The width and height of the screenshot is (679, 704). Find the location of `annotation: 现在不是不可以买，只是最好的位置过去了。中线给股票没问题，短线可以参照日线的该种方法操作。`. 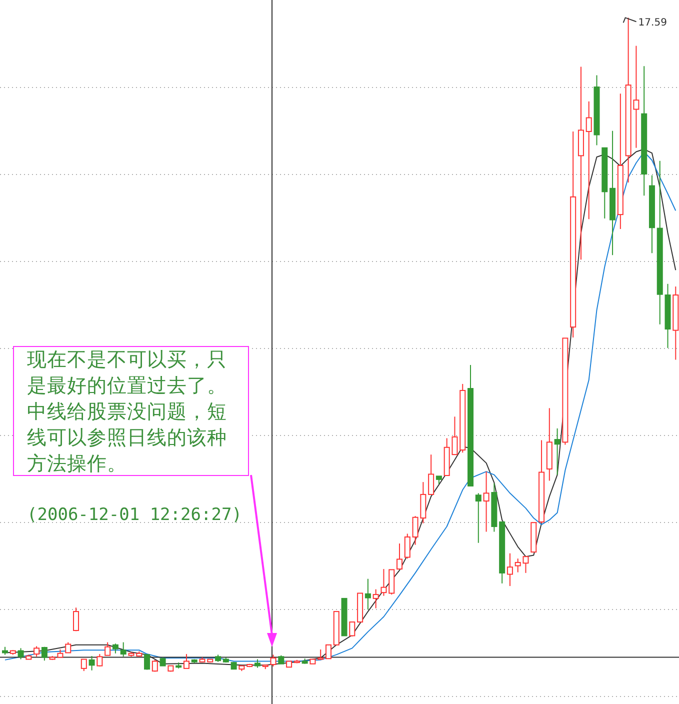

annotation: 现在不是不可以买，只是最好的位置过去了。中线给股票没问题，短线可以参照日线的该种方法操作。 is located at coordinates (131, 411).